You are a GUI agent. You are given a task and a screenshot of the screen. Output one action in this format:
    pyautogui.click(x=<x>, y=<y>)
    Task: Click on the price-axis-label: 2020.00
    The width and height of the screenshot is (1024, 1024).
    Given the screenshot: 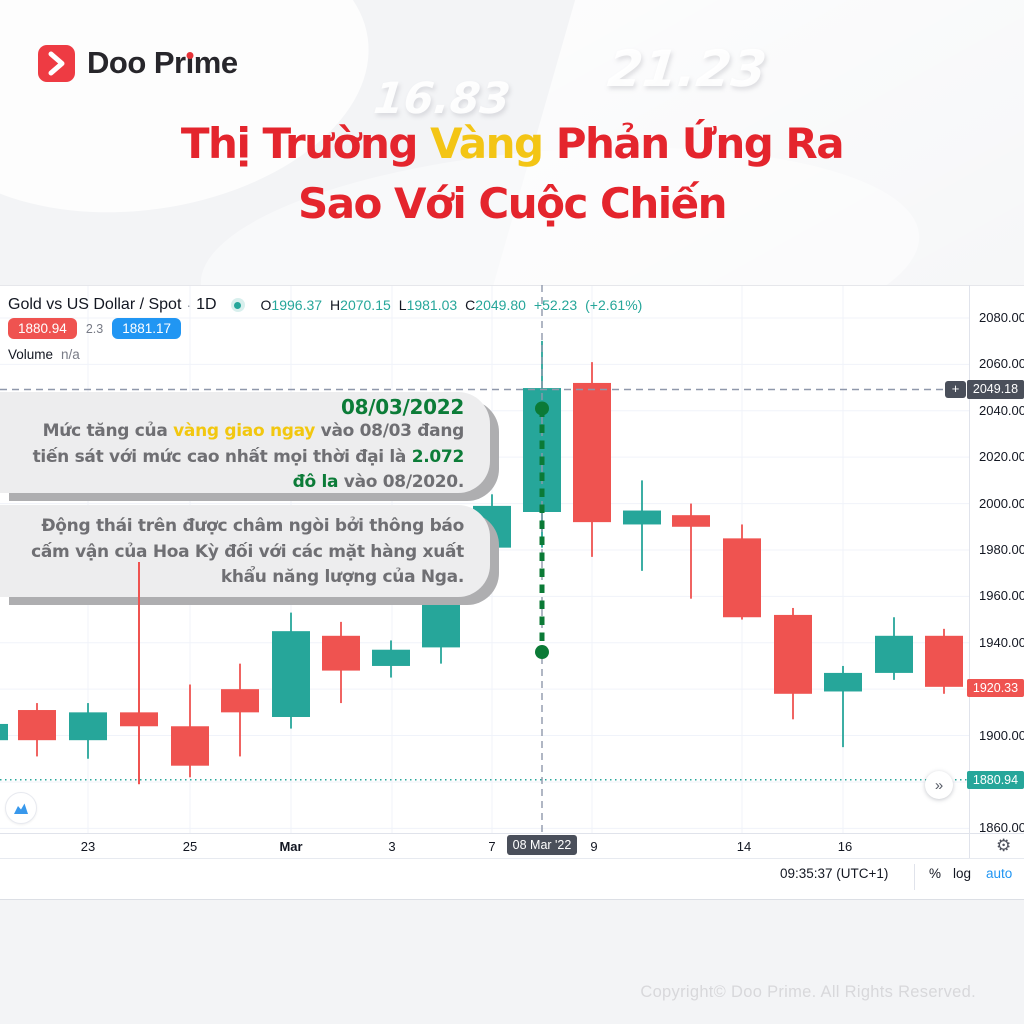 What is the action you would take?
    pyautogui.click(x=1001, y=457)
    